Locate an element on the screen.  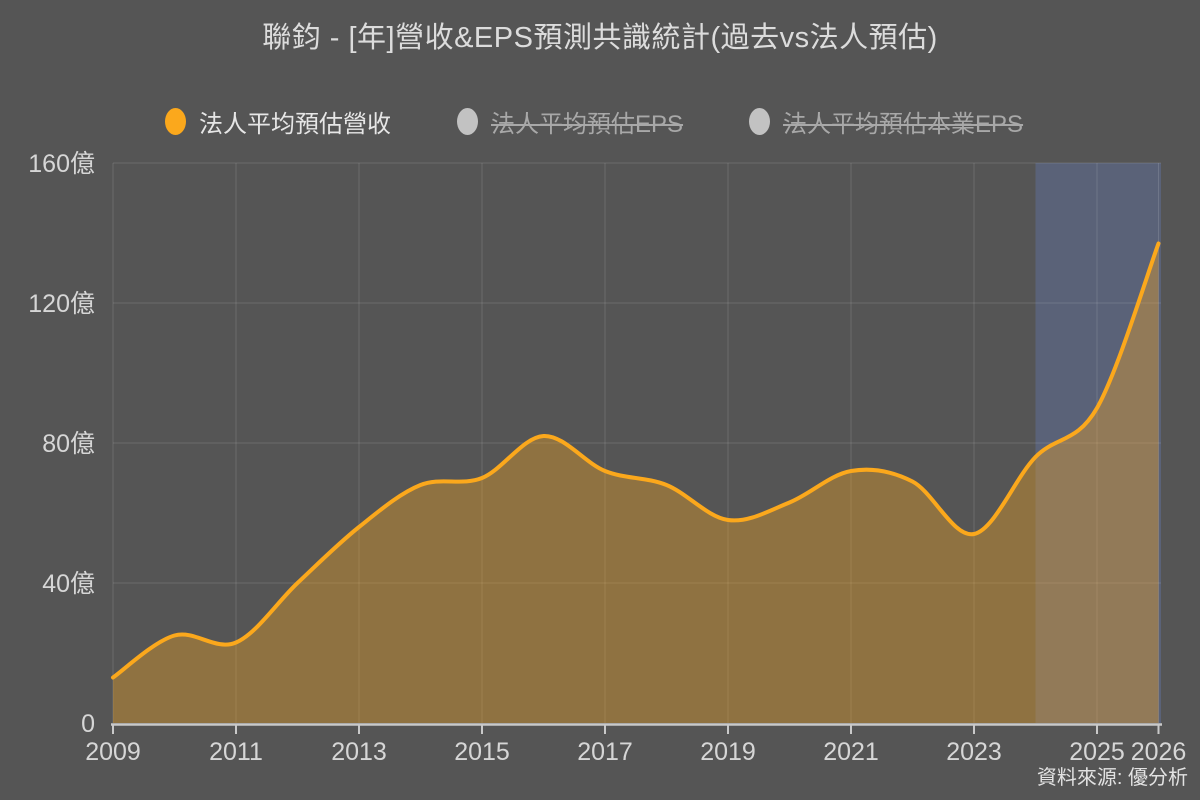
chart-title: 聯鈞 - [年]營收&EPS預測共識統計(過去vs法人預估) is located at coordinates (600, 38).